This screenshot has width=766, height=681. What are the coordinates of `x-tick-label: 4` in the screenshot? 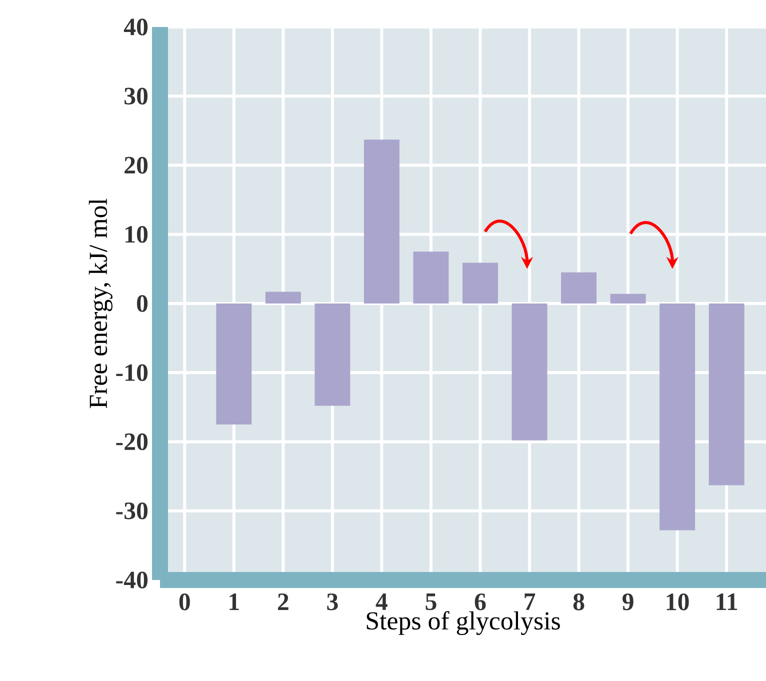 It's located at (382, 602).